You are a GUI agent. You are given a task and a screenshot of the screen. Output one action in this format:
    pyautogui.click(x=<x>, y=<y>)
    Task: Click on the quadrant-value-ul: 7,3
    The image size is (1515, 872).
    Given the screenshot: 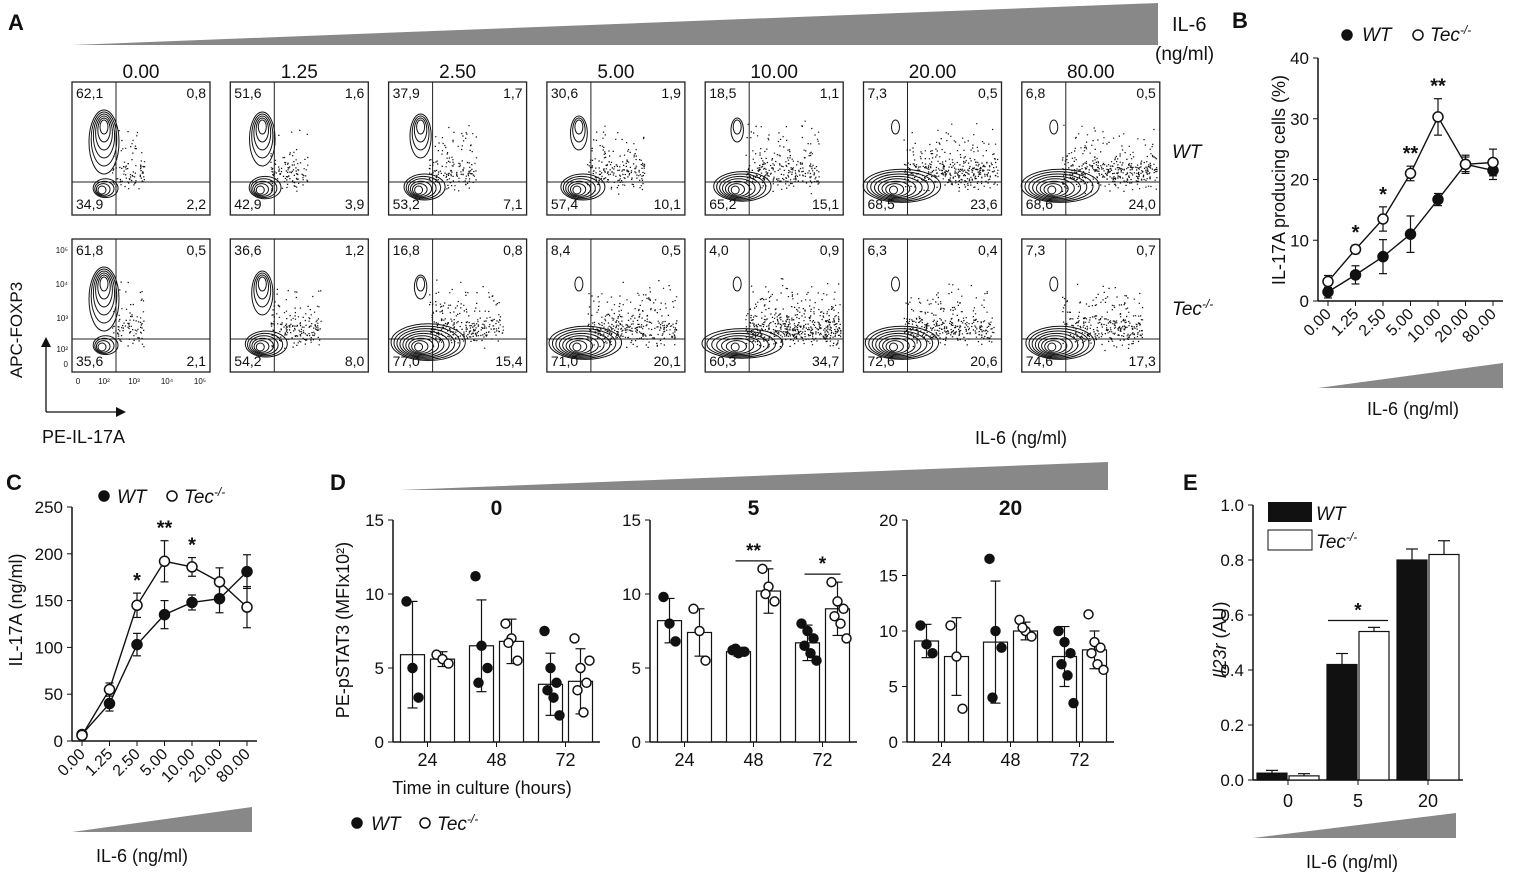 What is the action you would take?
    pyautogui.click(x=1036, y=250)
    